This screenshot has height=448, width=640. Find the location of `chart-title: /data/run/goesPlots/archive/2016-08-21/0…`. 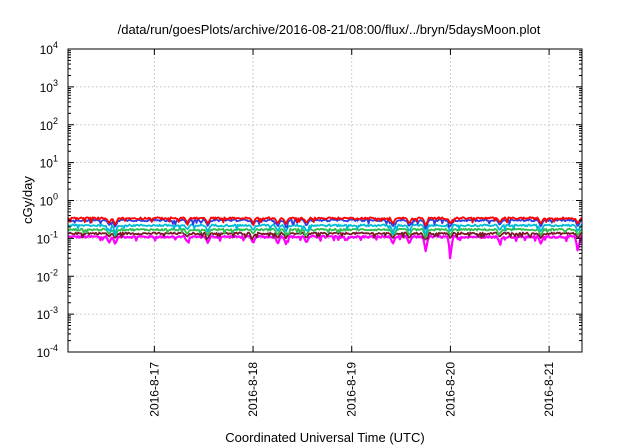

chart-title: /data/run/goesPlots/archive/2016-08-21/0… is located at coordinates (329, 29).